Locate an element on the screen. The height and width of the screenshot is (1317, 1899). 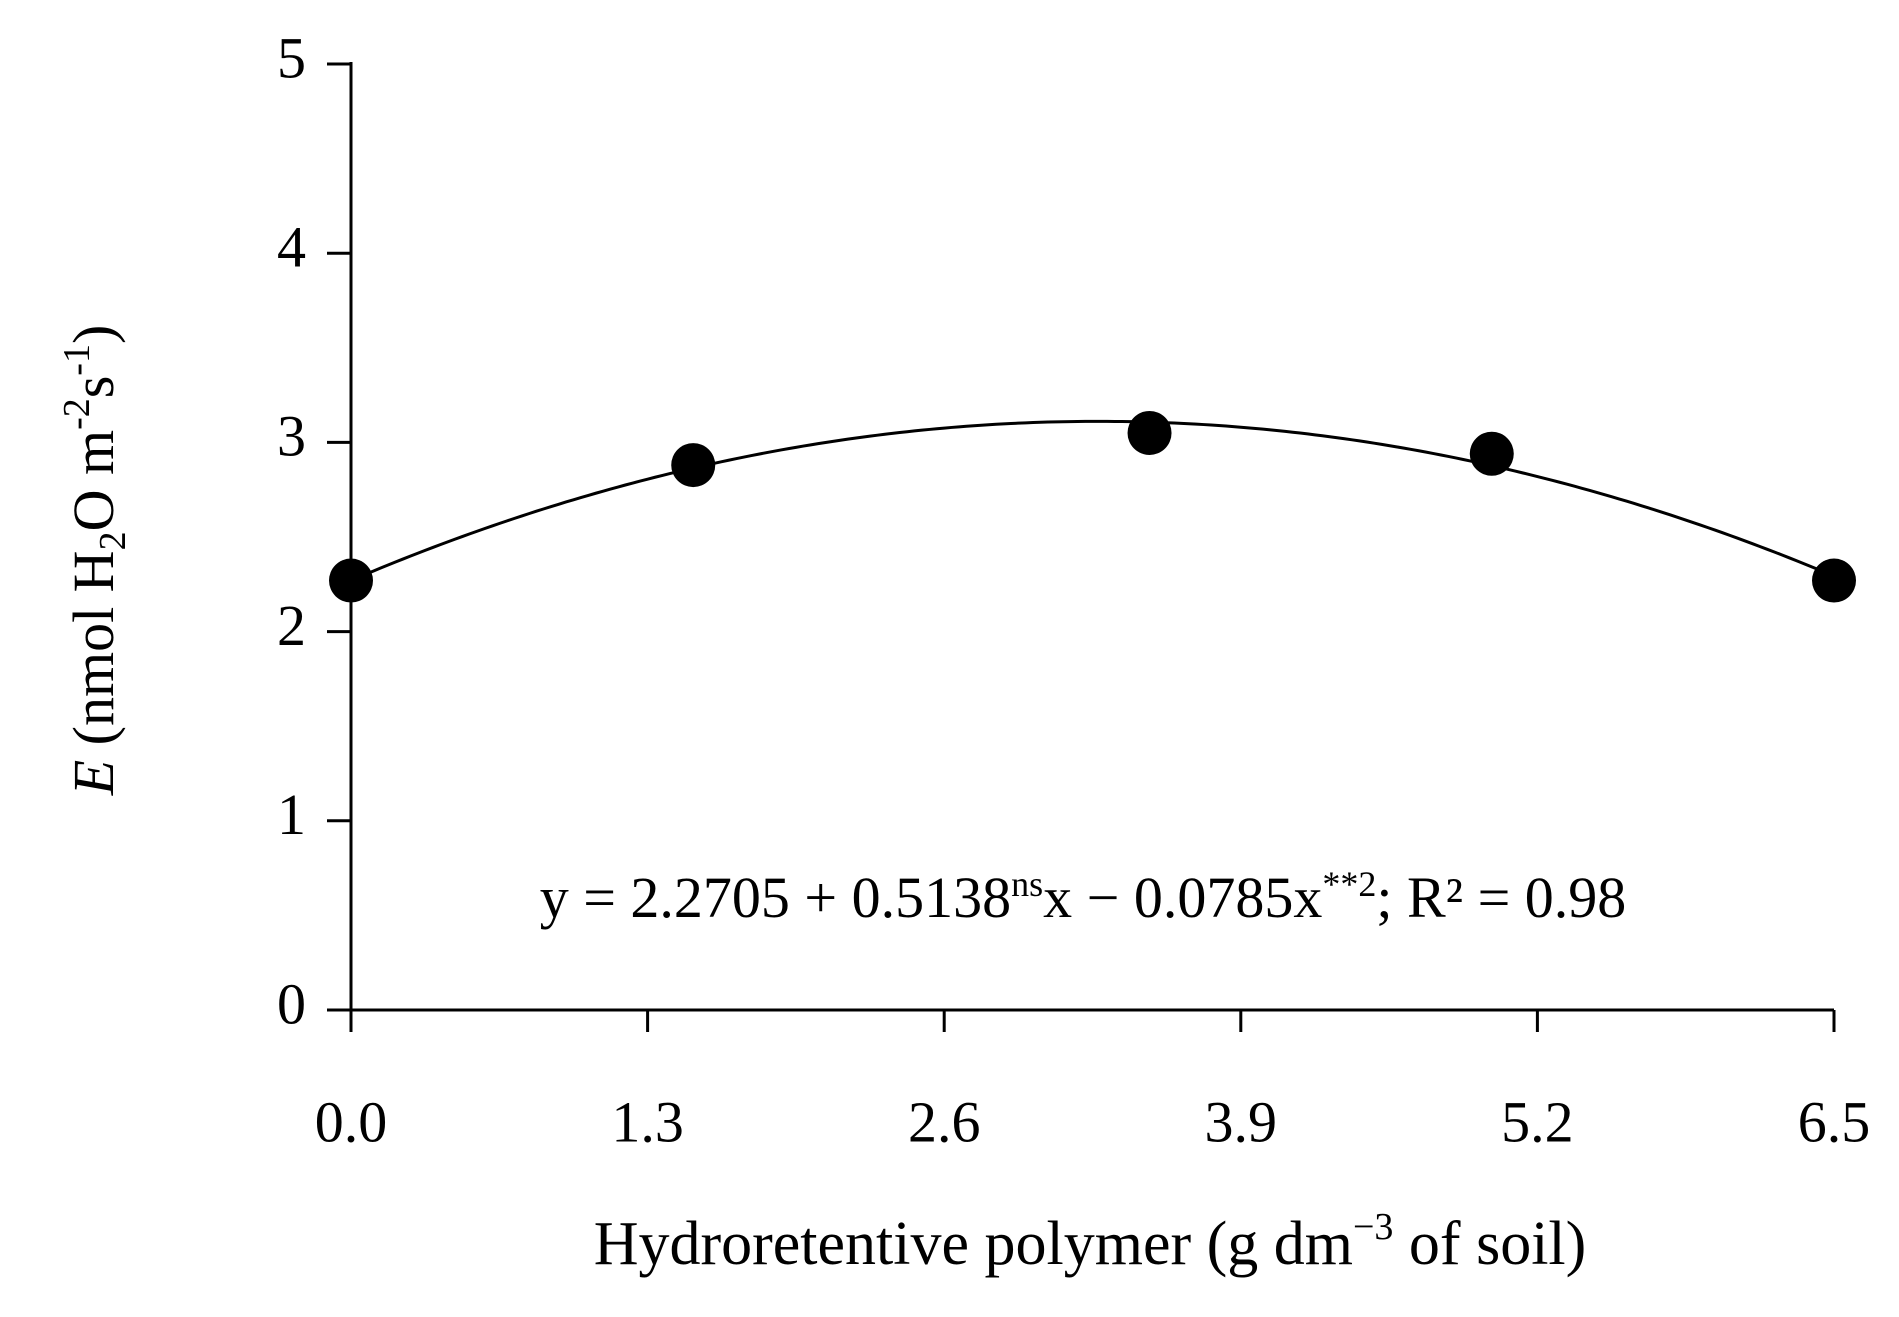
y-title-part: E is located at coordinates (93, 778).